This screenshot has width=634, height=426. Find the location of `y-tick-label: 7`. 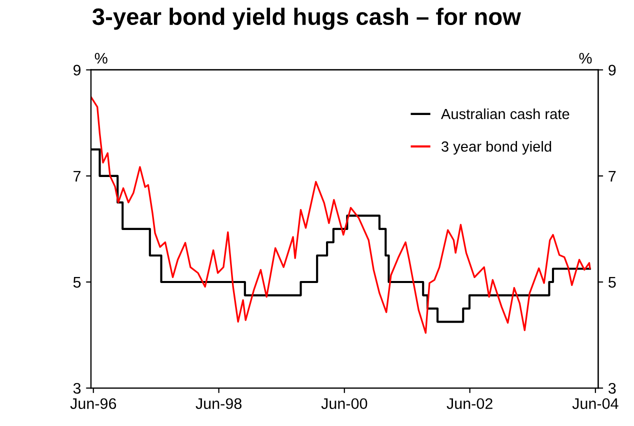

y-tick-label: 7 is located at coordinates (77, 176).